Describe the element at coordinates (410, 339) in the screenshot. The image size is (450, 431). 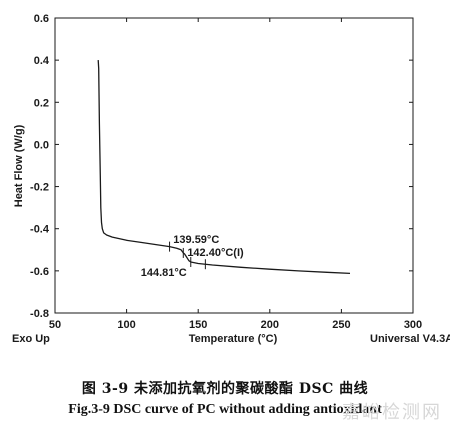
I see `software-version-label: Universal V4.3A` at that location.